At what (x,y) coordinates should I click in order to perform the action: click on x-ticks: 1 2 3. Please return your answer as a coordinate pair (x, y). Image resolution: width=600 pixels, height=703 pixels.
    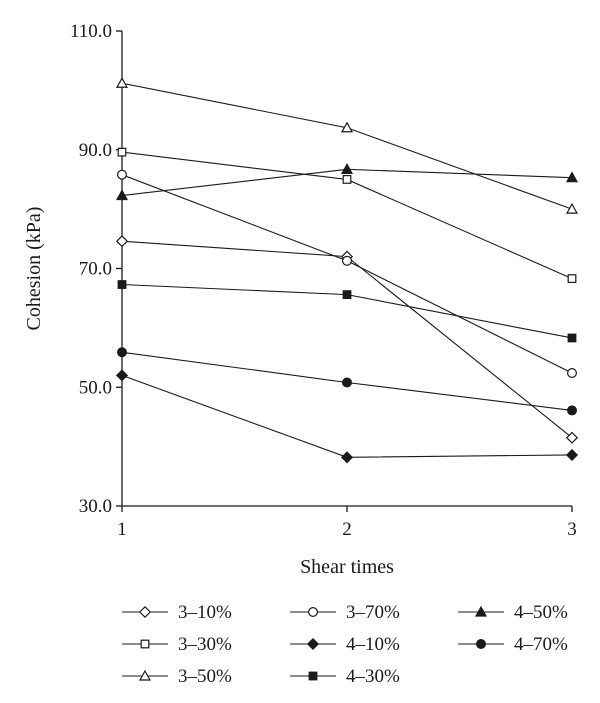
    Looking at the image, I should click on (347, 523).